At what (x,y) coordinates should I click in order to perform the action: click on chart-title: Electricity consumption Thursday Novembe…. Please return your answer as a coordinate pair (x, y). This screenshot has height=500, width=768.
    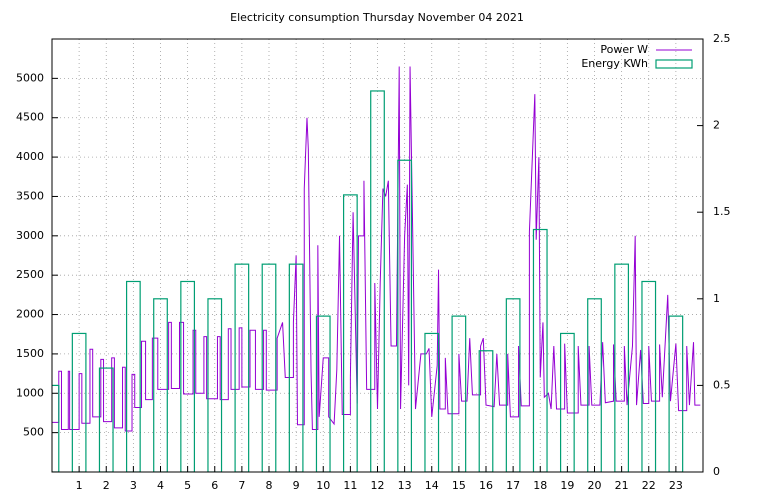
    Looking at the image, I should click on (377, 17).